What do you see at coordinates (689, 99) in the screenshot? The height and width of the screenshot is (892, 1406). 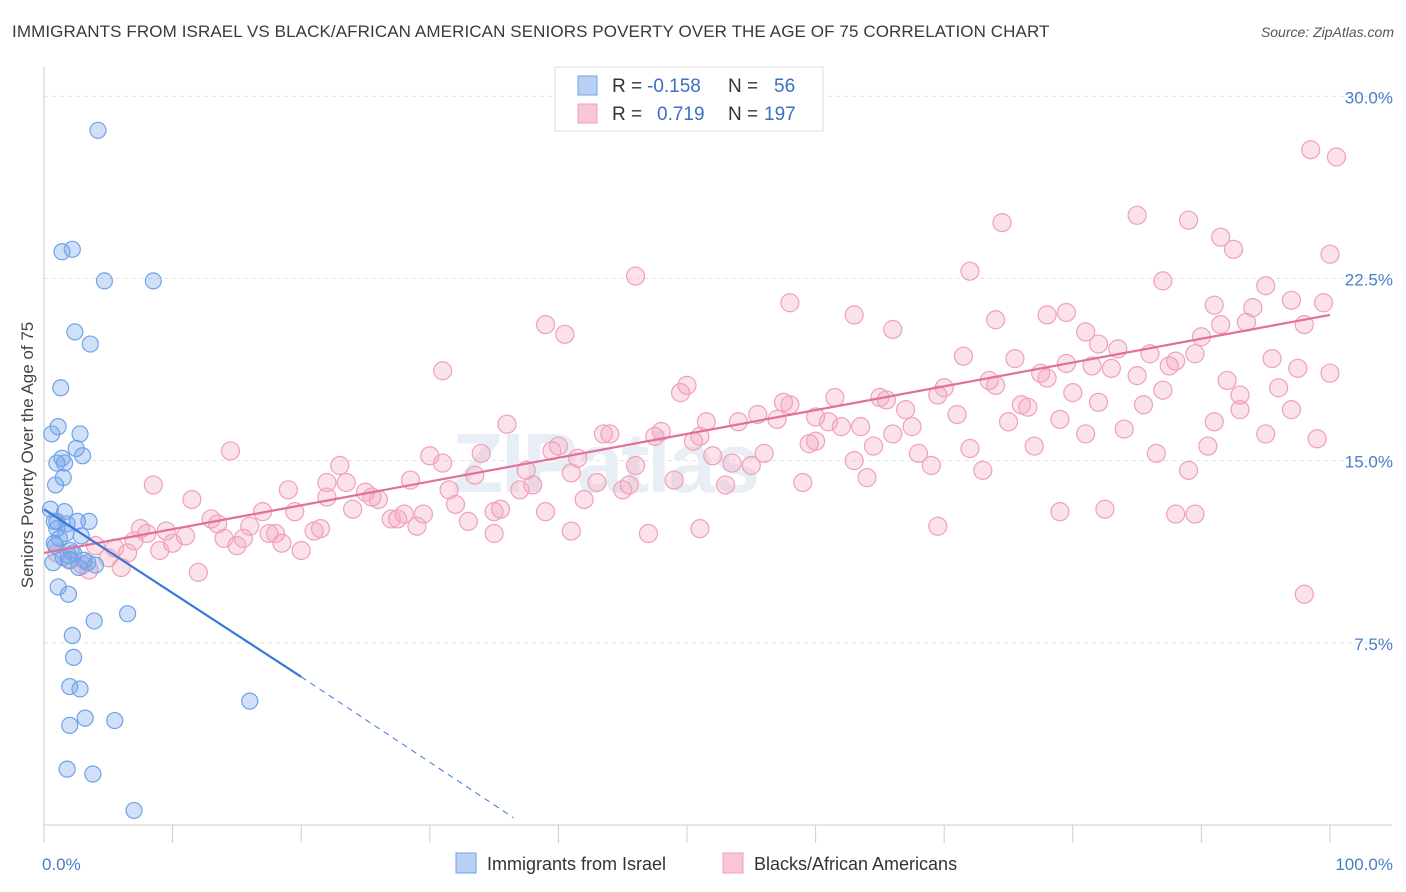 I see `legend: R = -0.158 N = 56 R = 0.719 N = 197` at bounding box center [689, 99].